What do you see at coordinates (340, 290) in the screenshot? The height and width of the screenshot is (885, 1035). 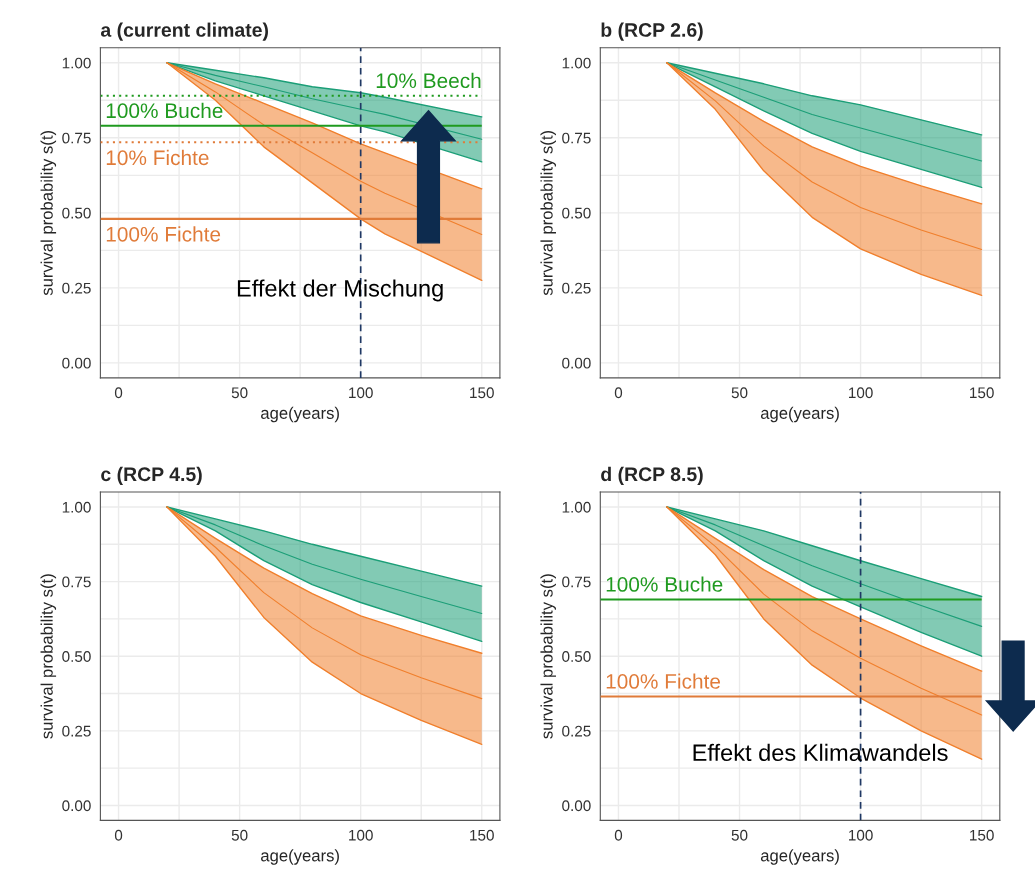 I see `annotation: Effekt der Mischung` at bounding box center [340, 290].